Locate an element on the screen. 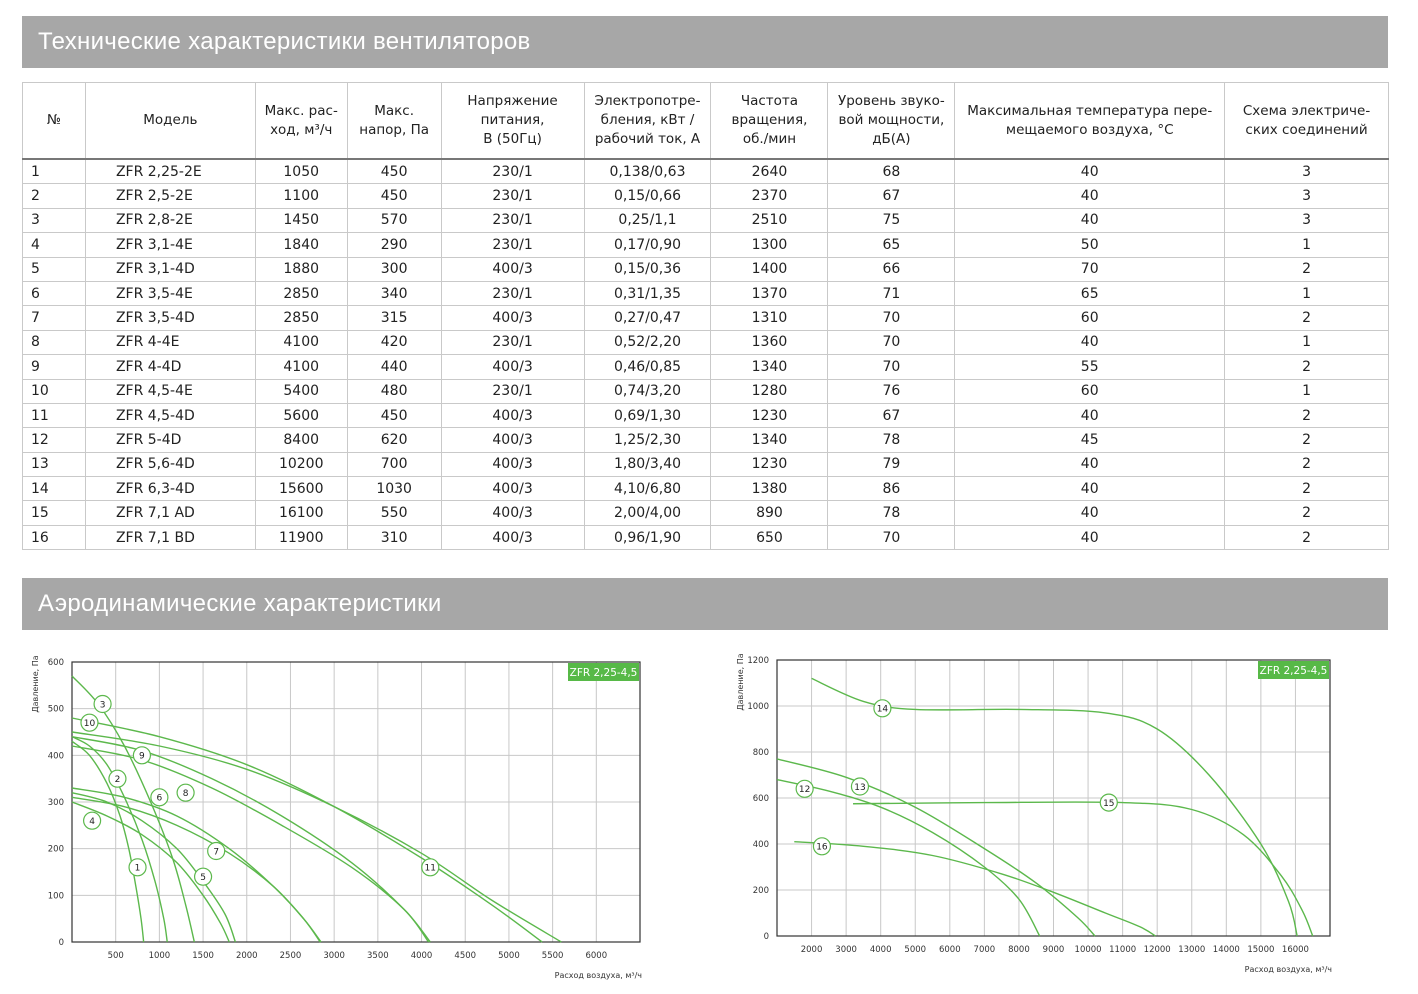 This screenshot has width=1418, height=994. table-cell: ZFR 2,5-2E is located at coordinates (170, 196).